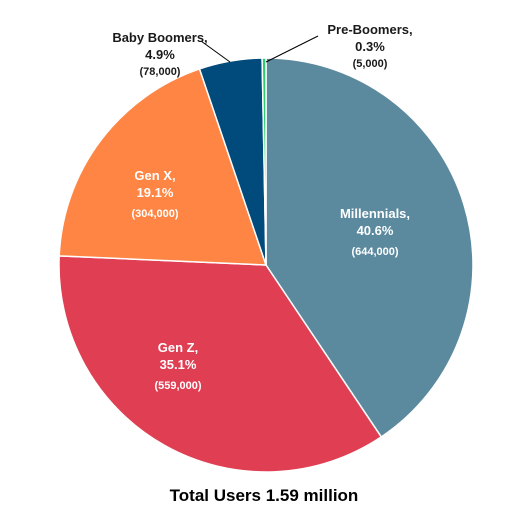 The image size is (528, 520). What do you see at coordinates (370, 46) in the screenshot?
I see `slice-label-percent-preboomers: 0.3%` at bounding box center [370, 46].